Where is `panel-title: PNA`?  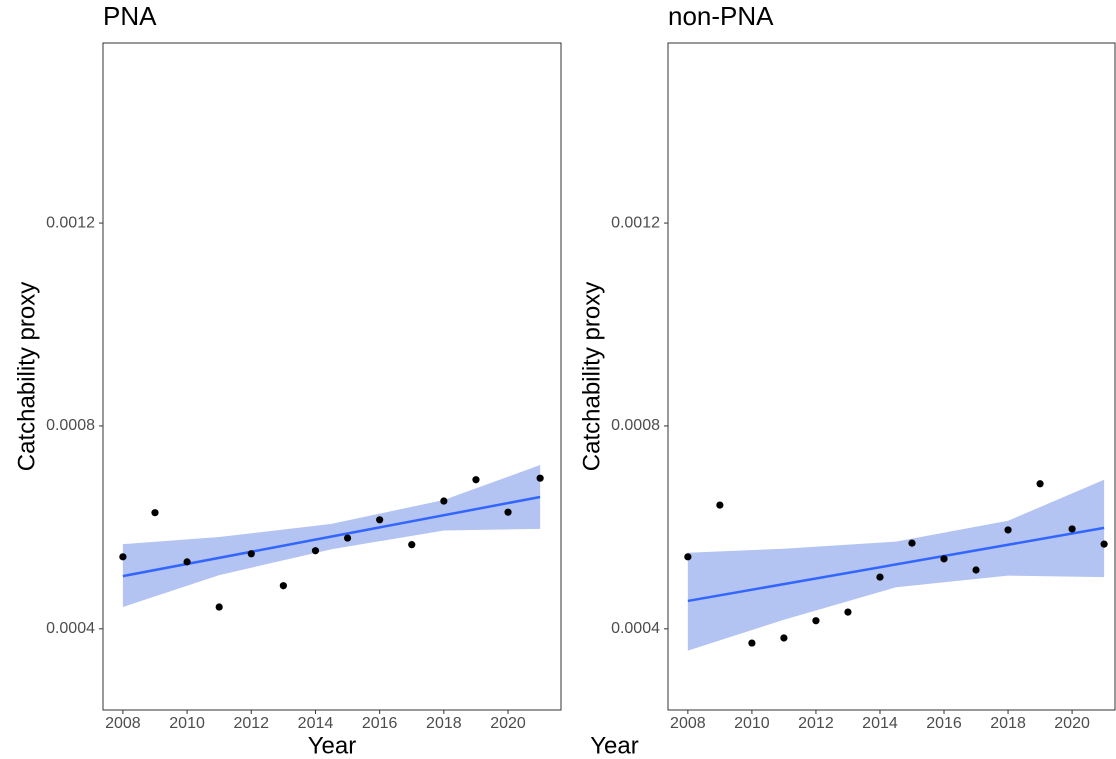 panel-title: PNA is located at coordinates (130, 16).